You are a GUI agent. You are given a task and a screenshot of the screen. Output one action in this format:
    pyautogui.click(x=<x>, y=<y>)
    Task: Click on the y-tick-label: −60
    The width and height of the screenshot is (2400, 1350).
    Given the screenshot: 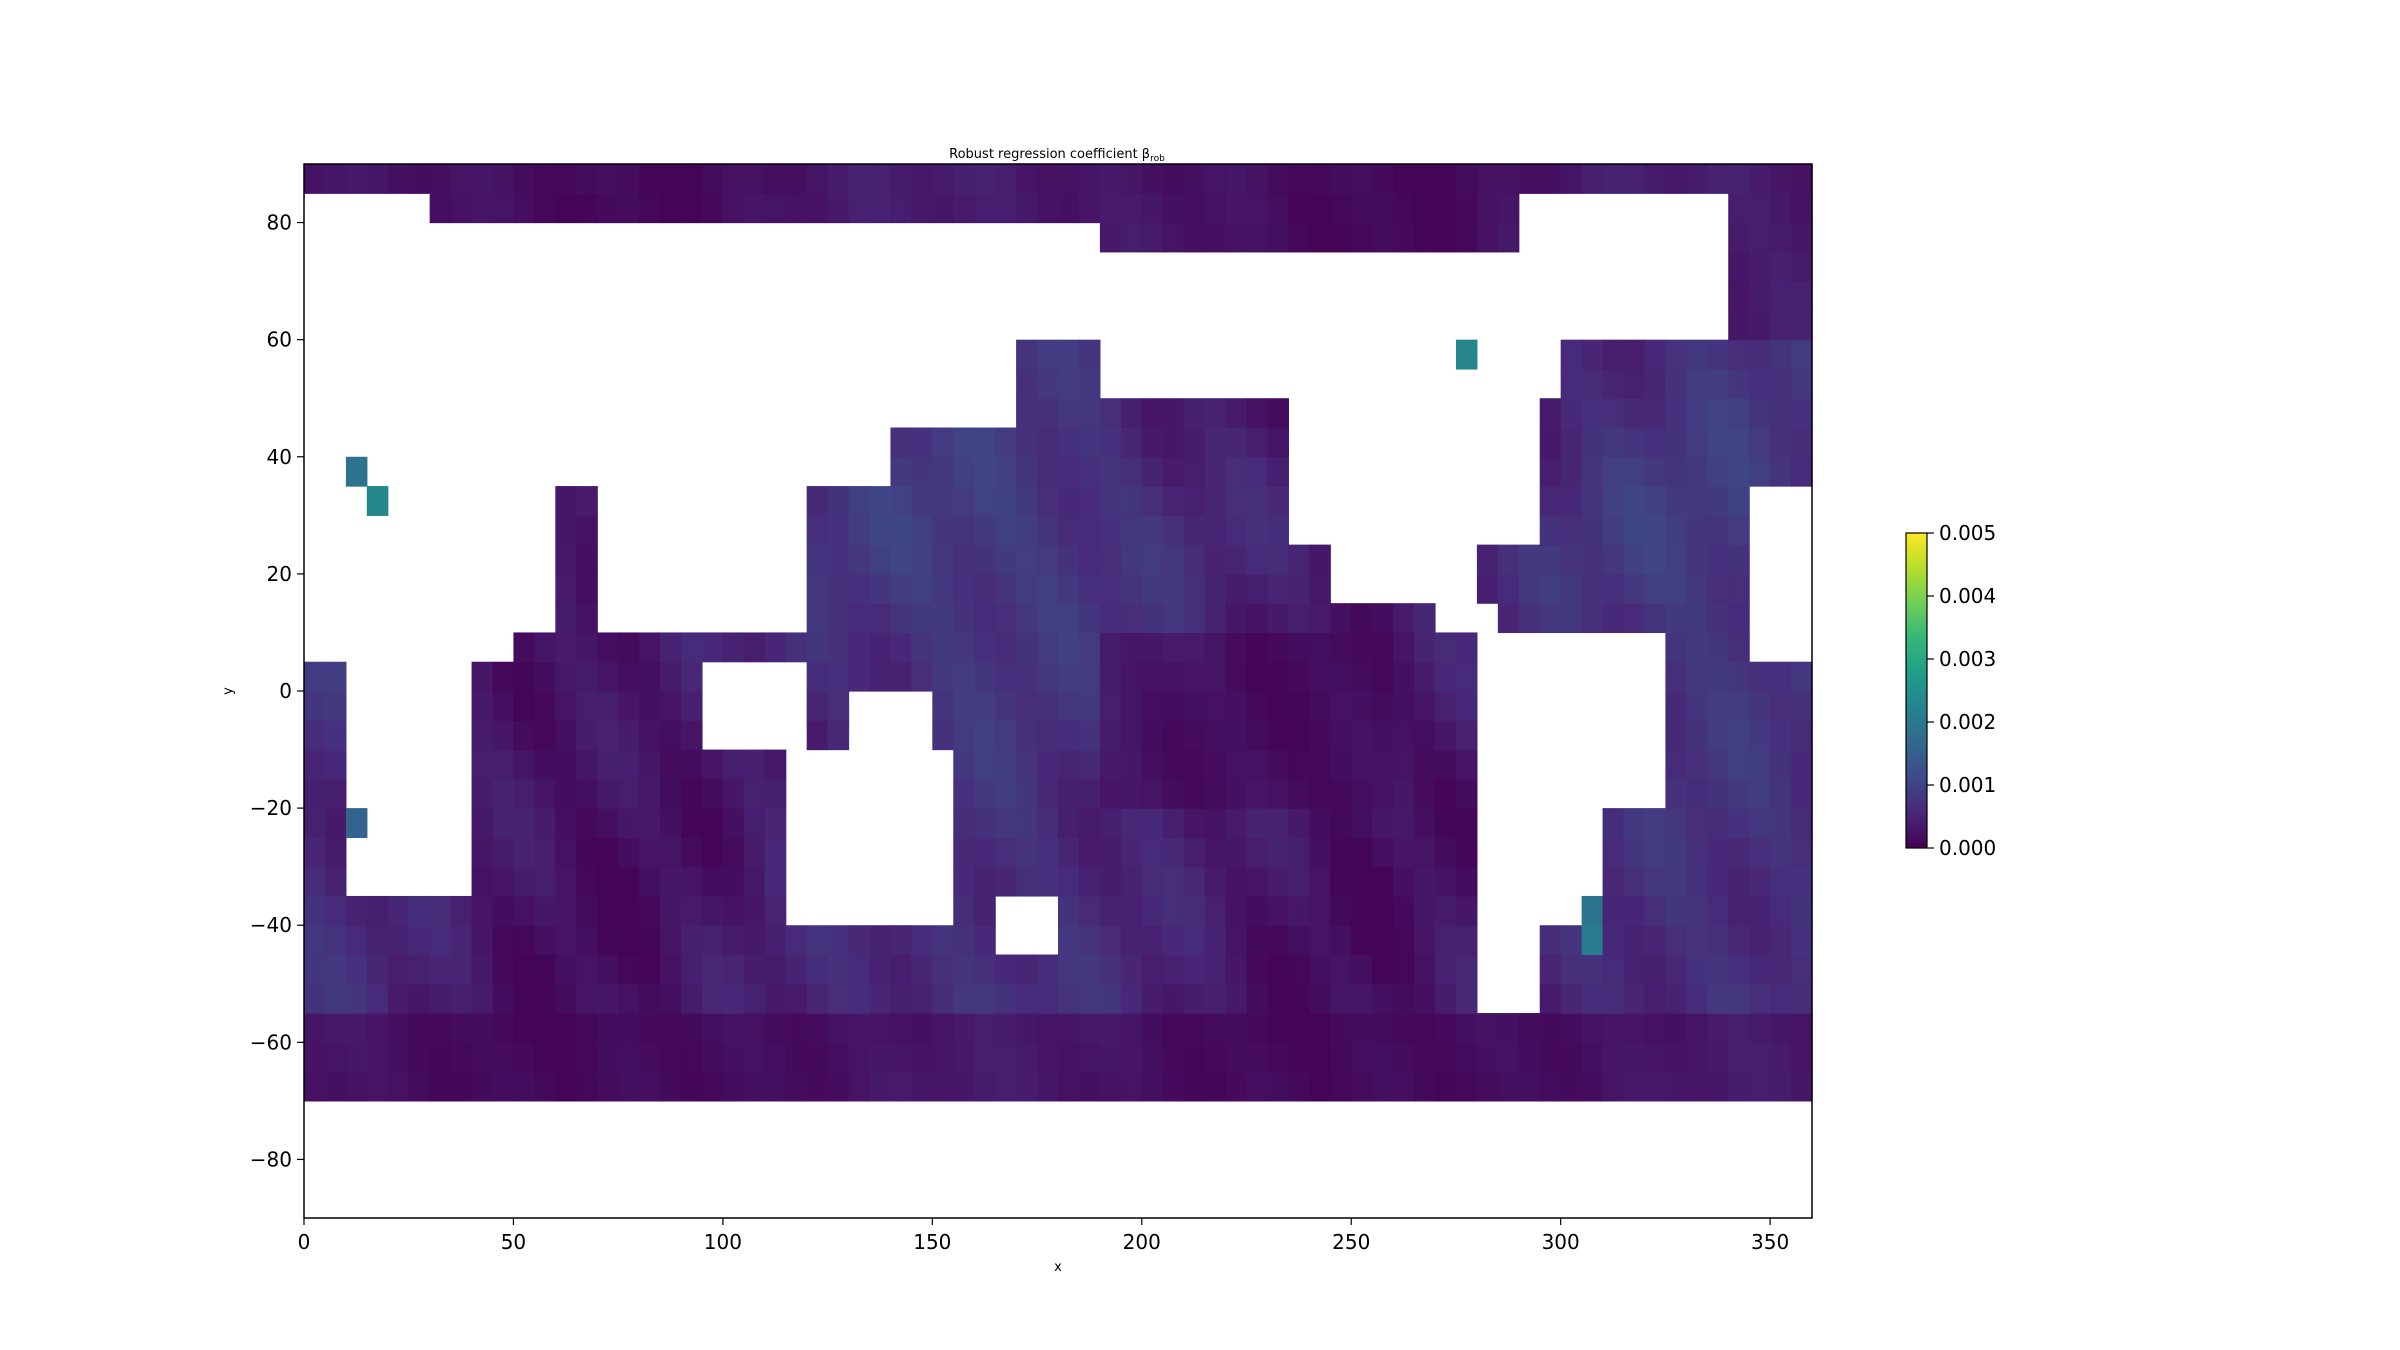 What is the action you would take?
    pyautogui.click(x=271, y=1042)
    